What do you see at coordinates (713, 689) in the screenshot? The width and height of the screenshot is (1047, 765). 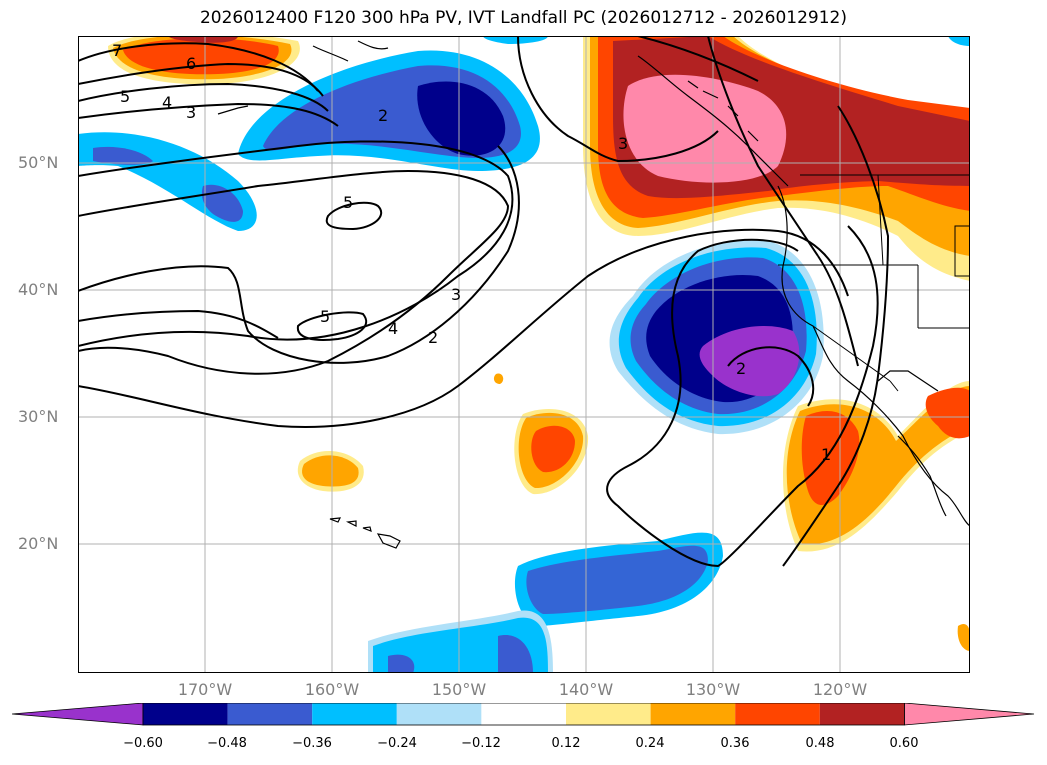 I see `lon-label: 130°W` at bounding box center [713, 689].